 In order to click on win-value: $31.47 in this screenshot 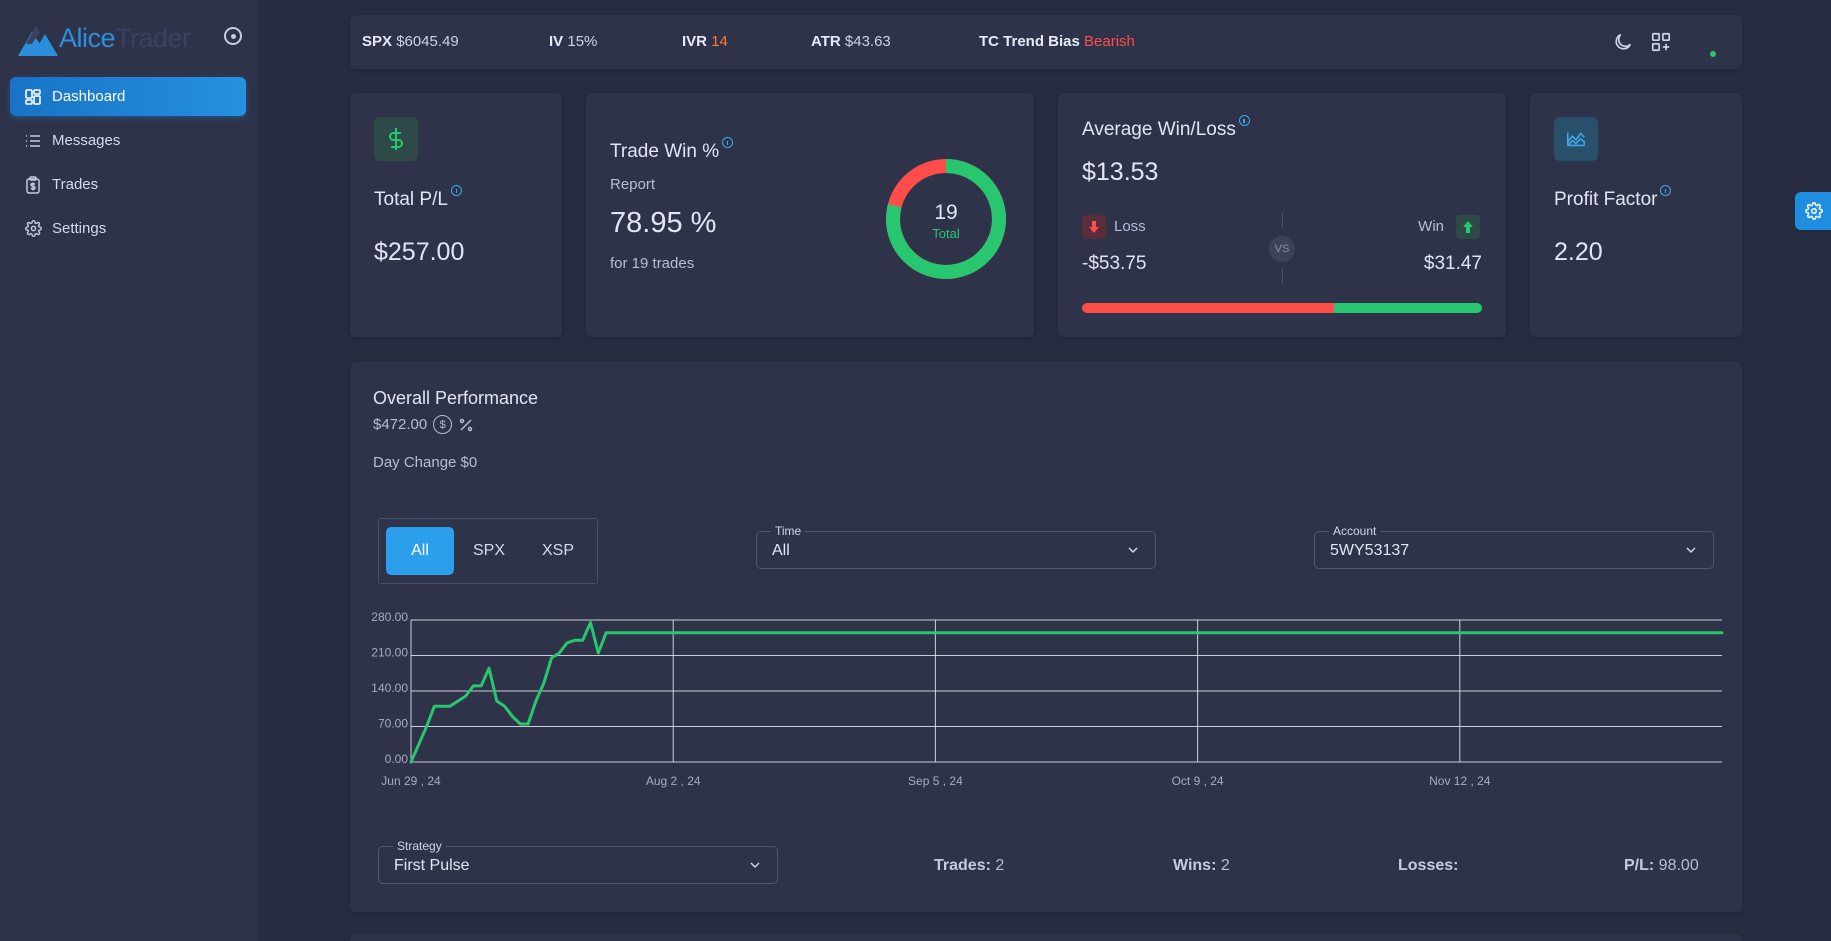, I will do `click(1452, 263)`.